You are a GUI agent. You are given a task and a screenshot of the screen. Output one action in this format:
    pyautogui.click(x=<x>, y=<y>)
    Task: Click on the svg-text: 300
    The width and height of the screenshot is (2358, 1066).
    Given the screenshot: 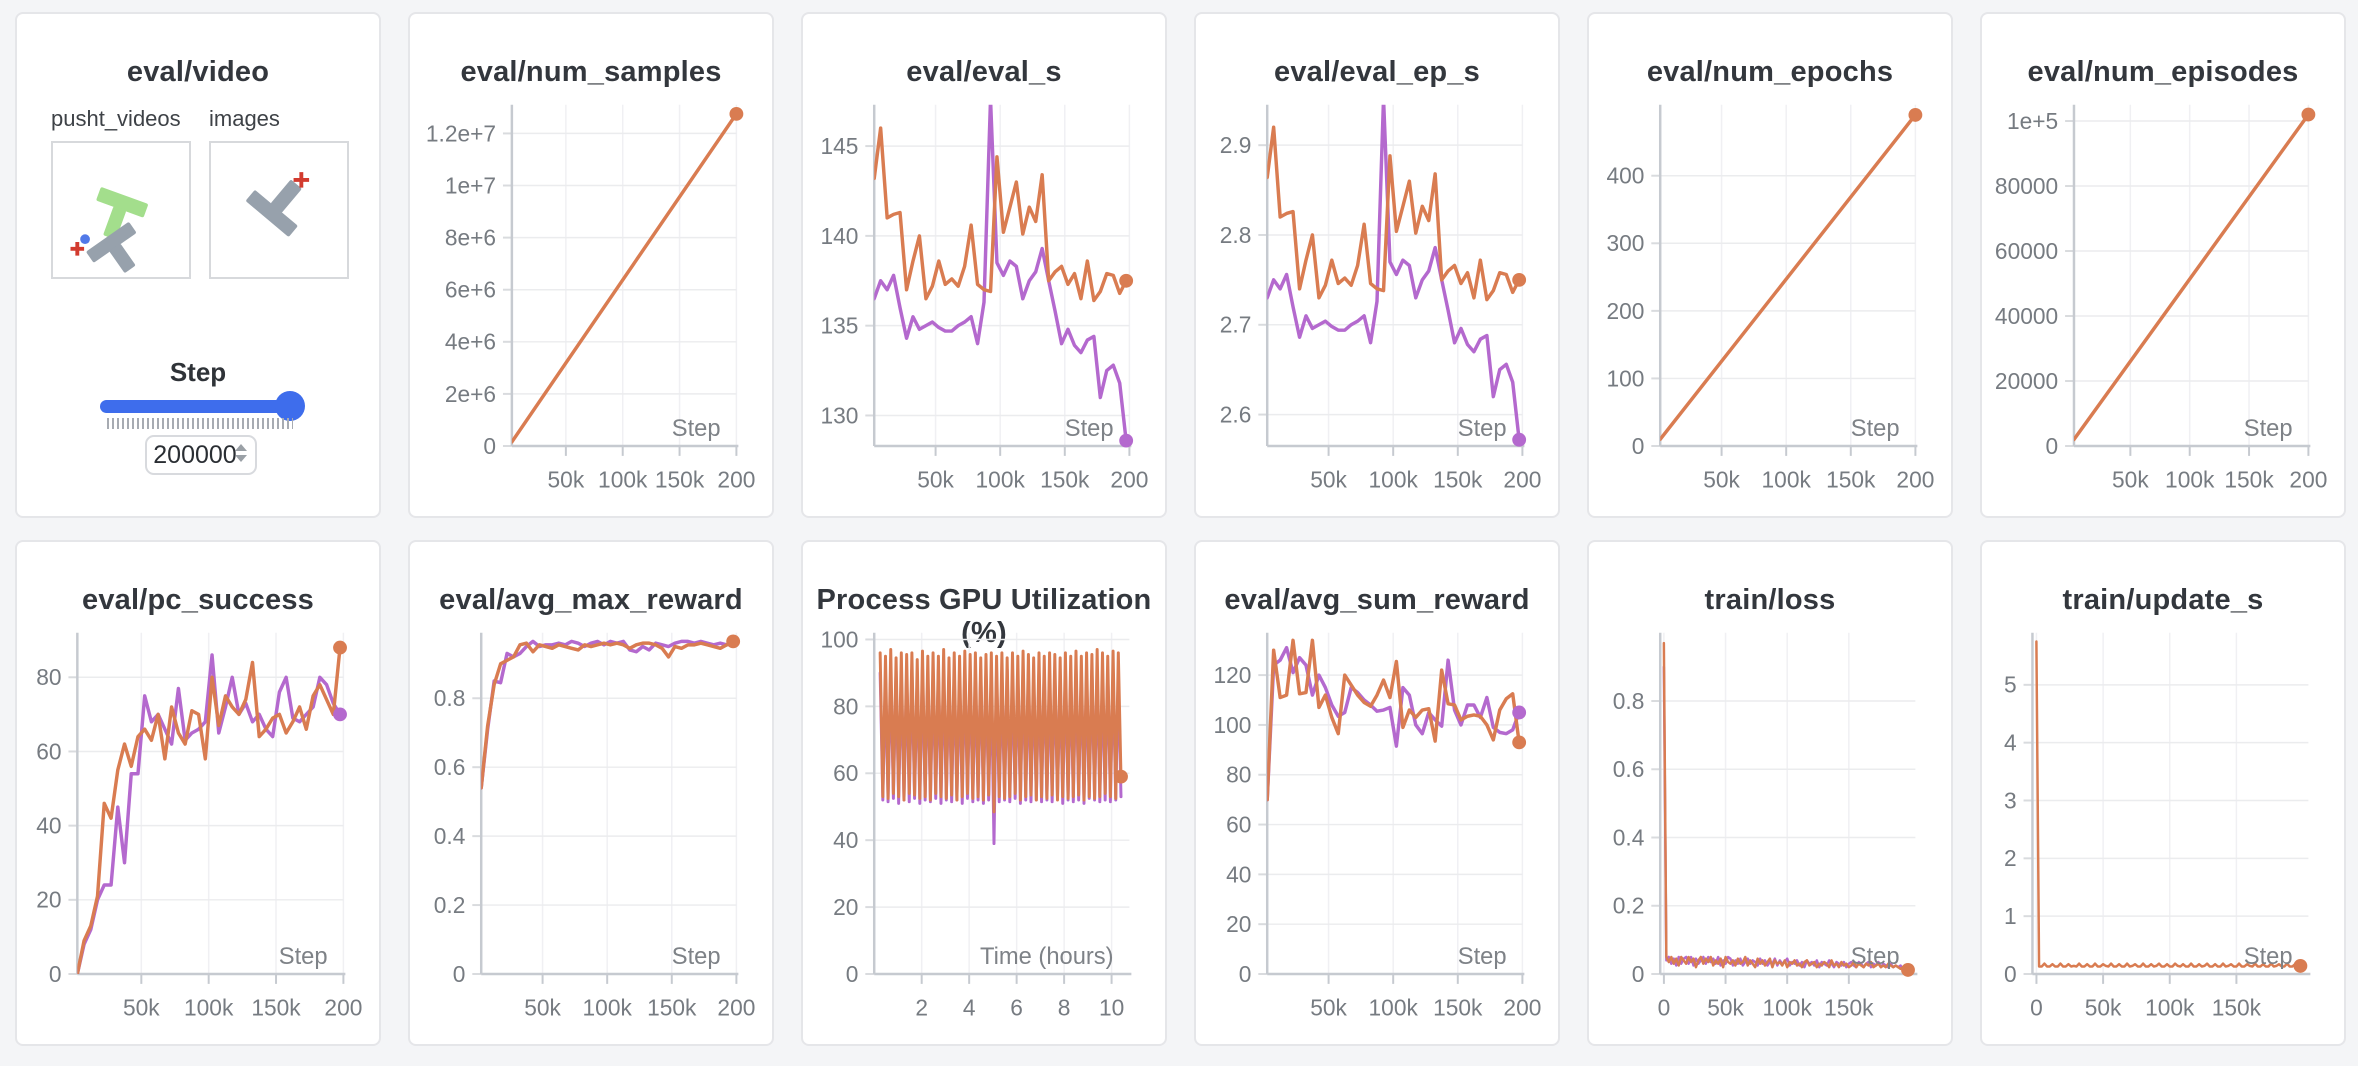 What is the action you would take?
    pyautogui.click(x=1625, y=243)
    